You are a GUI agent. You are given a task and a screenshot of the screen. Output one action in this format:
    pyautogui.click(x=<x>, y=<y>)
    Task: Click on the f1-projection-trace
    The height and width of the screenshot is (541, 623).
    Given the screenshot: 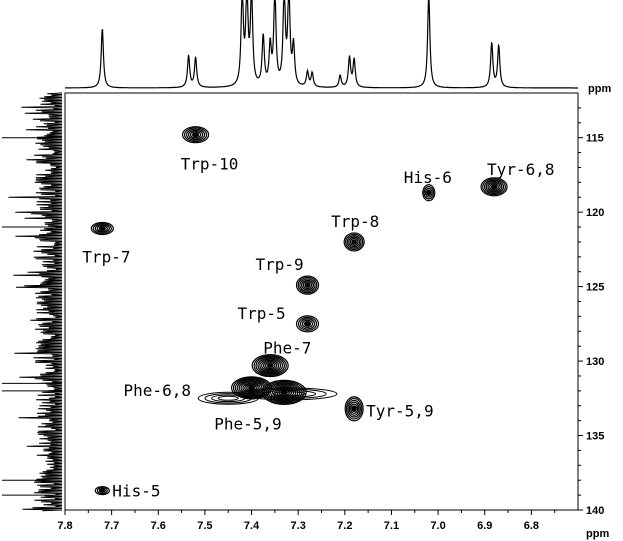 What is the action you would take?
    pyautogui.click(x=32, y=302)
    